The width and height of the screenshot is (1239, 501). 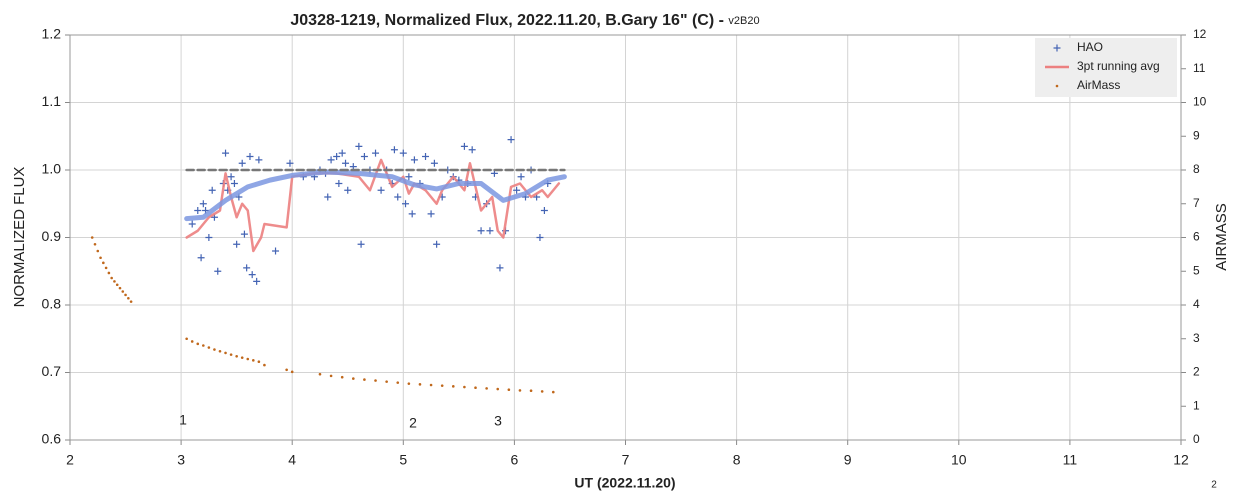 I want to click on y2-tick-label: 8, so click(x=1196, y=169).